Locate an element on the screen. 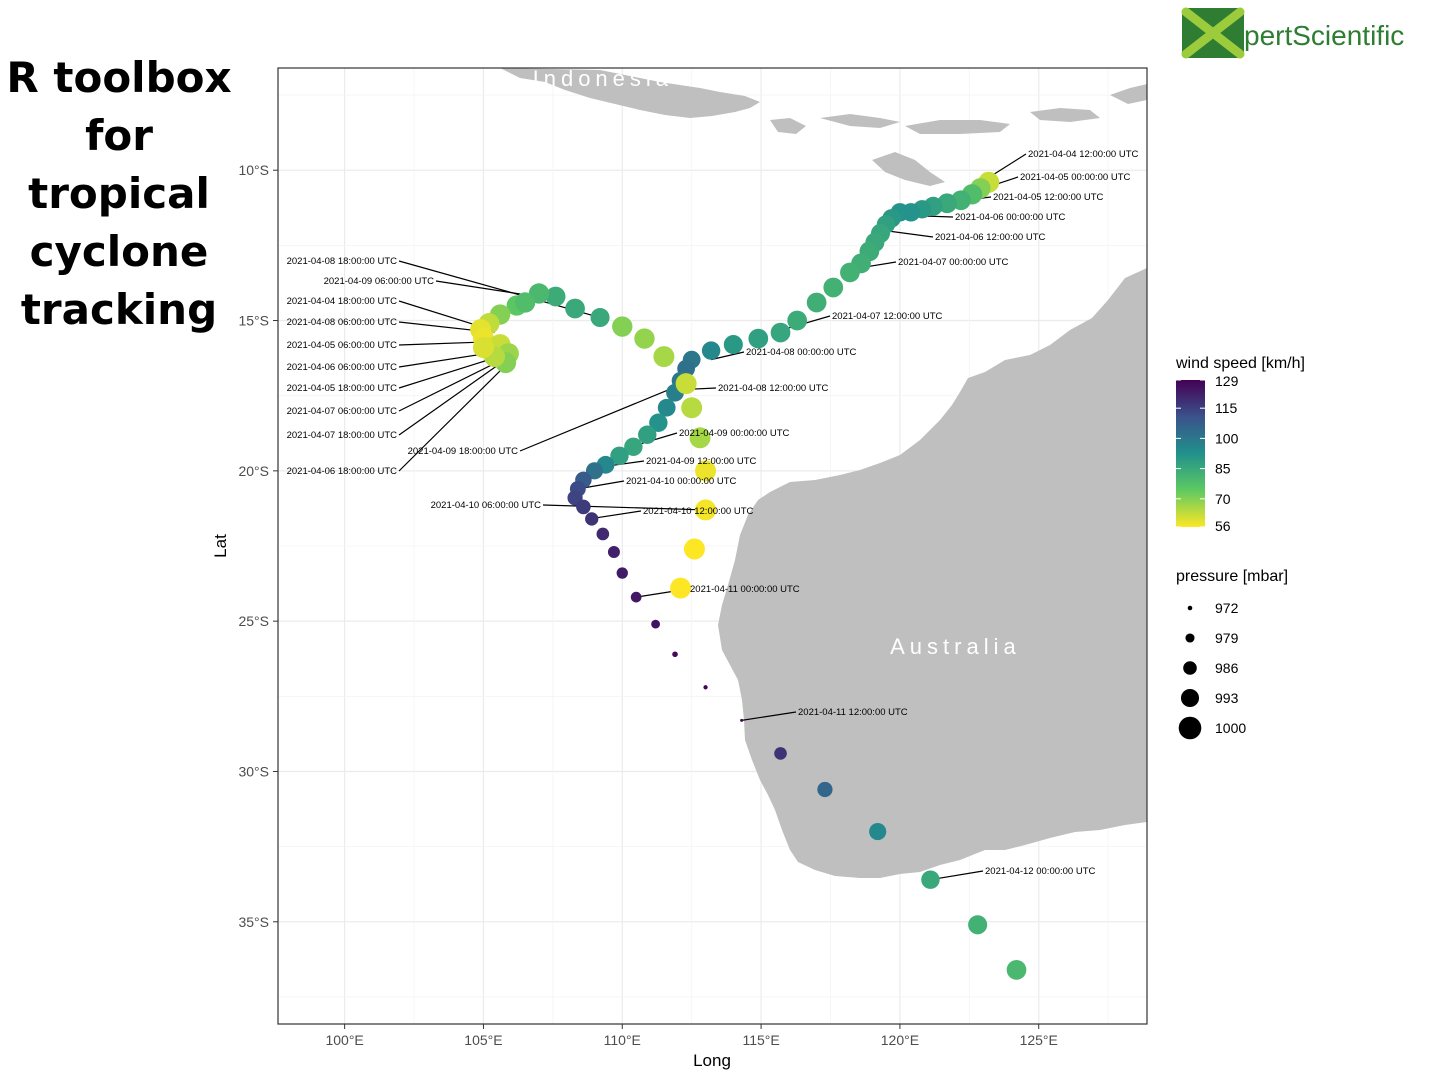 The height and width of the screenshot is (1086, 1448). legend-pressure-title: pressure [mbar] is located at coordinates (1232, 576).